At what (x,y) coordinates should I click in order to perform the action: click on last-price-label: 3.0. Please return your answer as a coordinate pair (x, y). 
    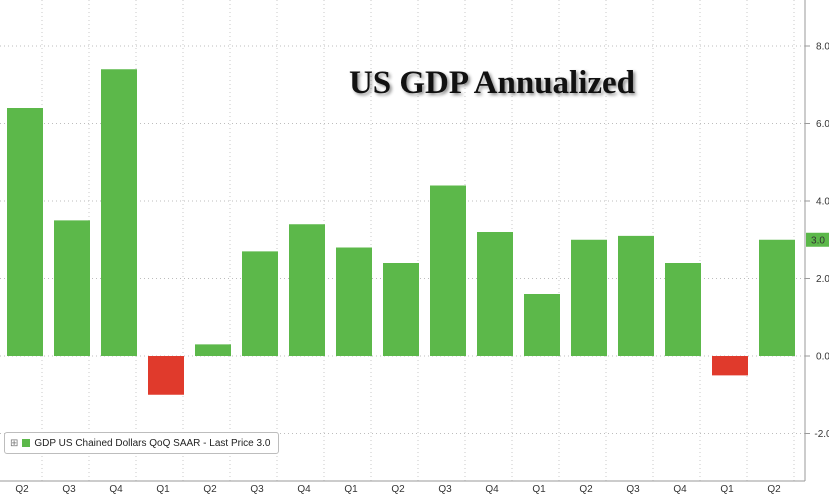
    Looking at the image, I should click on (818, 240).